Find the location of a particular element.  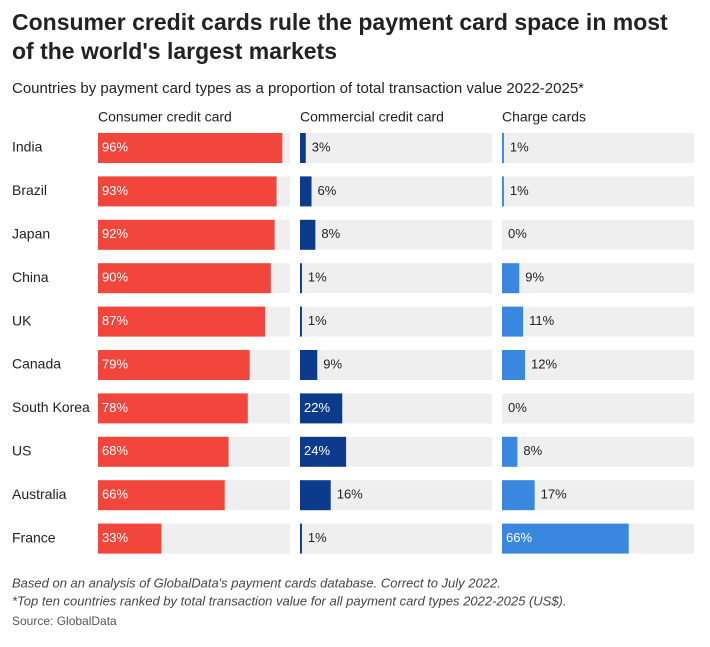

value-label: 17% is located at coordinates (554, 494).